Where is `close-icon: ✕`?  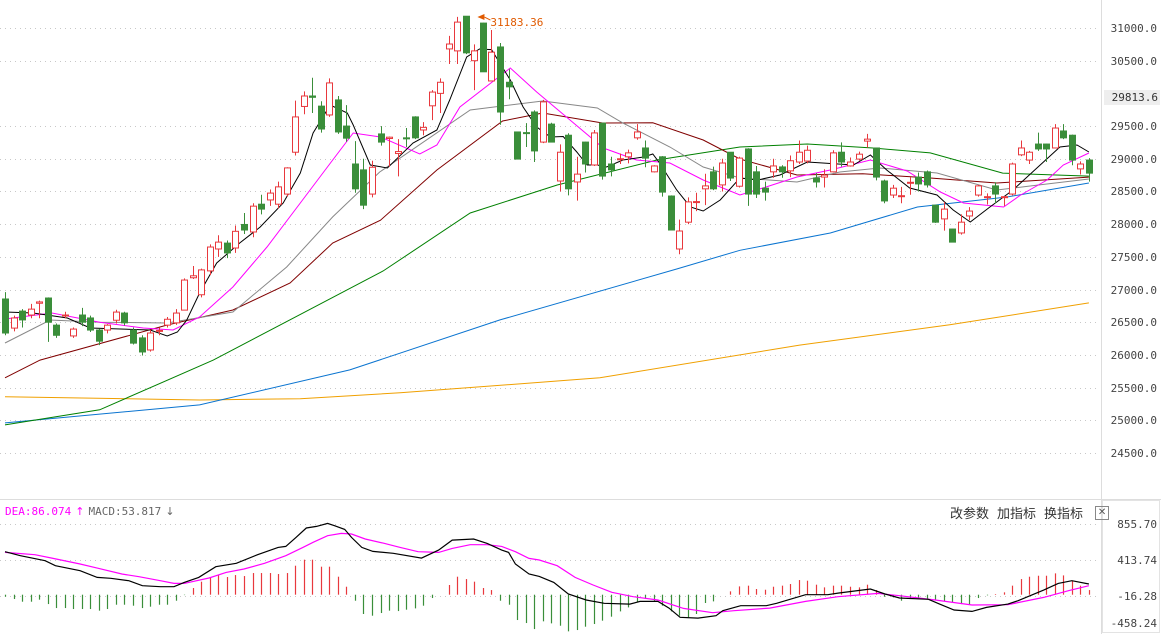
close-icon: ✕ is located at coordinates (1102, 512).